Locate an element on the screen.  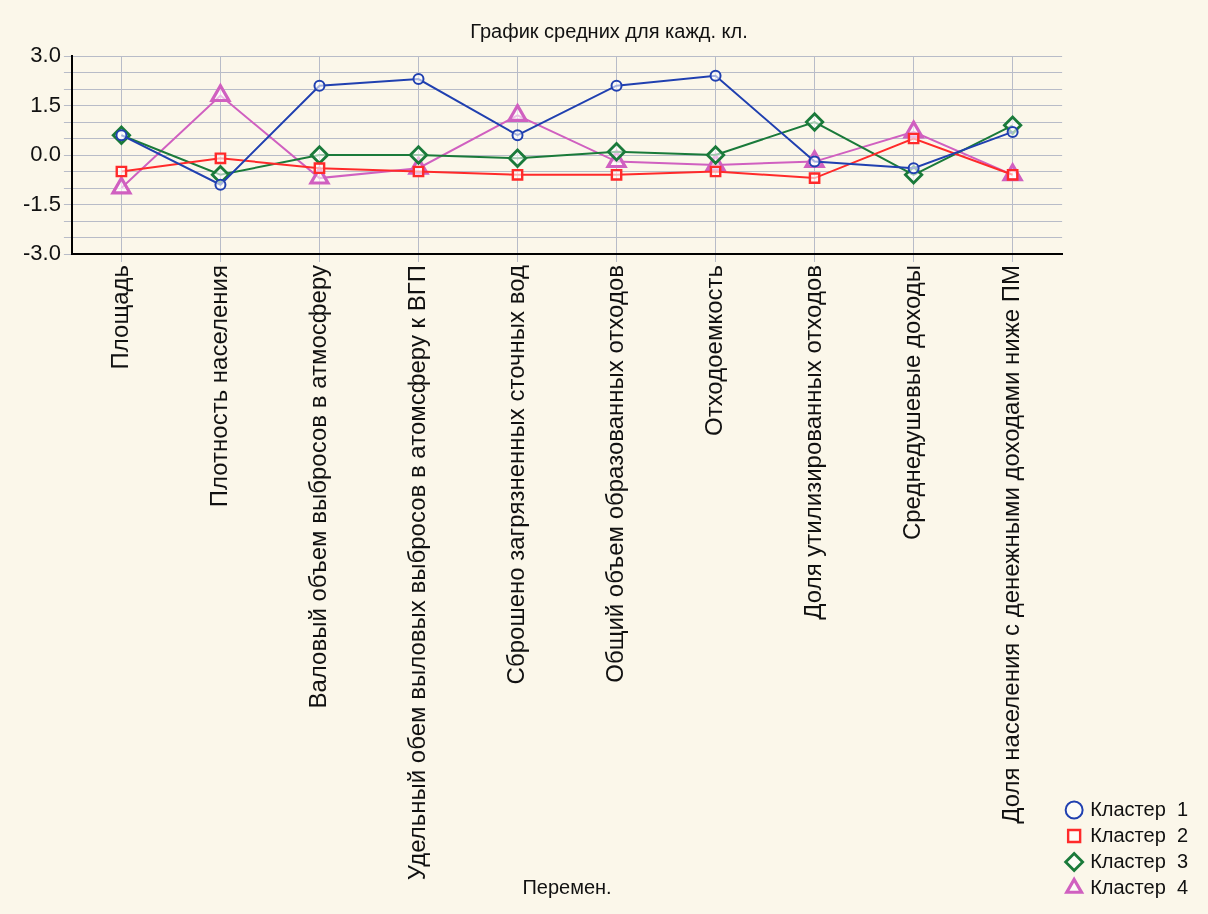
x-tick-label: Доля утилизированных отходов is located at coordinates (813, 442).